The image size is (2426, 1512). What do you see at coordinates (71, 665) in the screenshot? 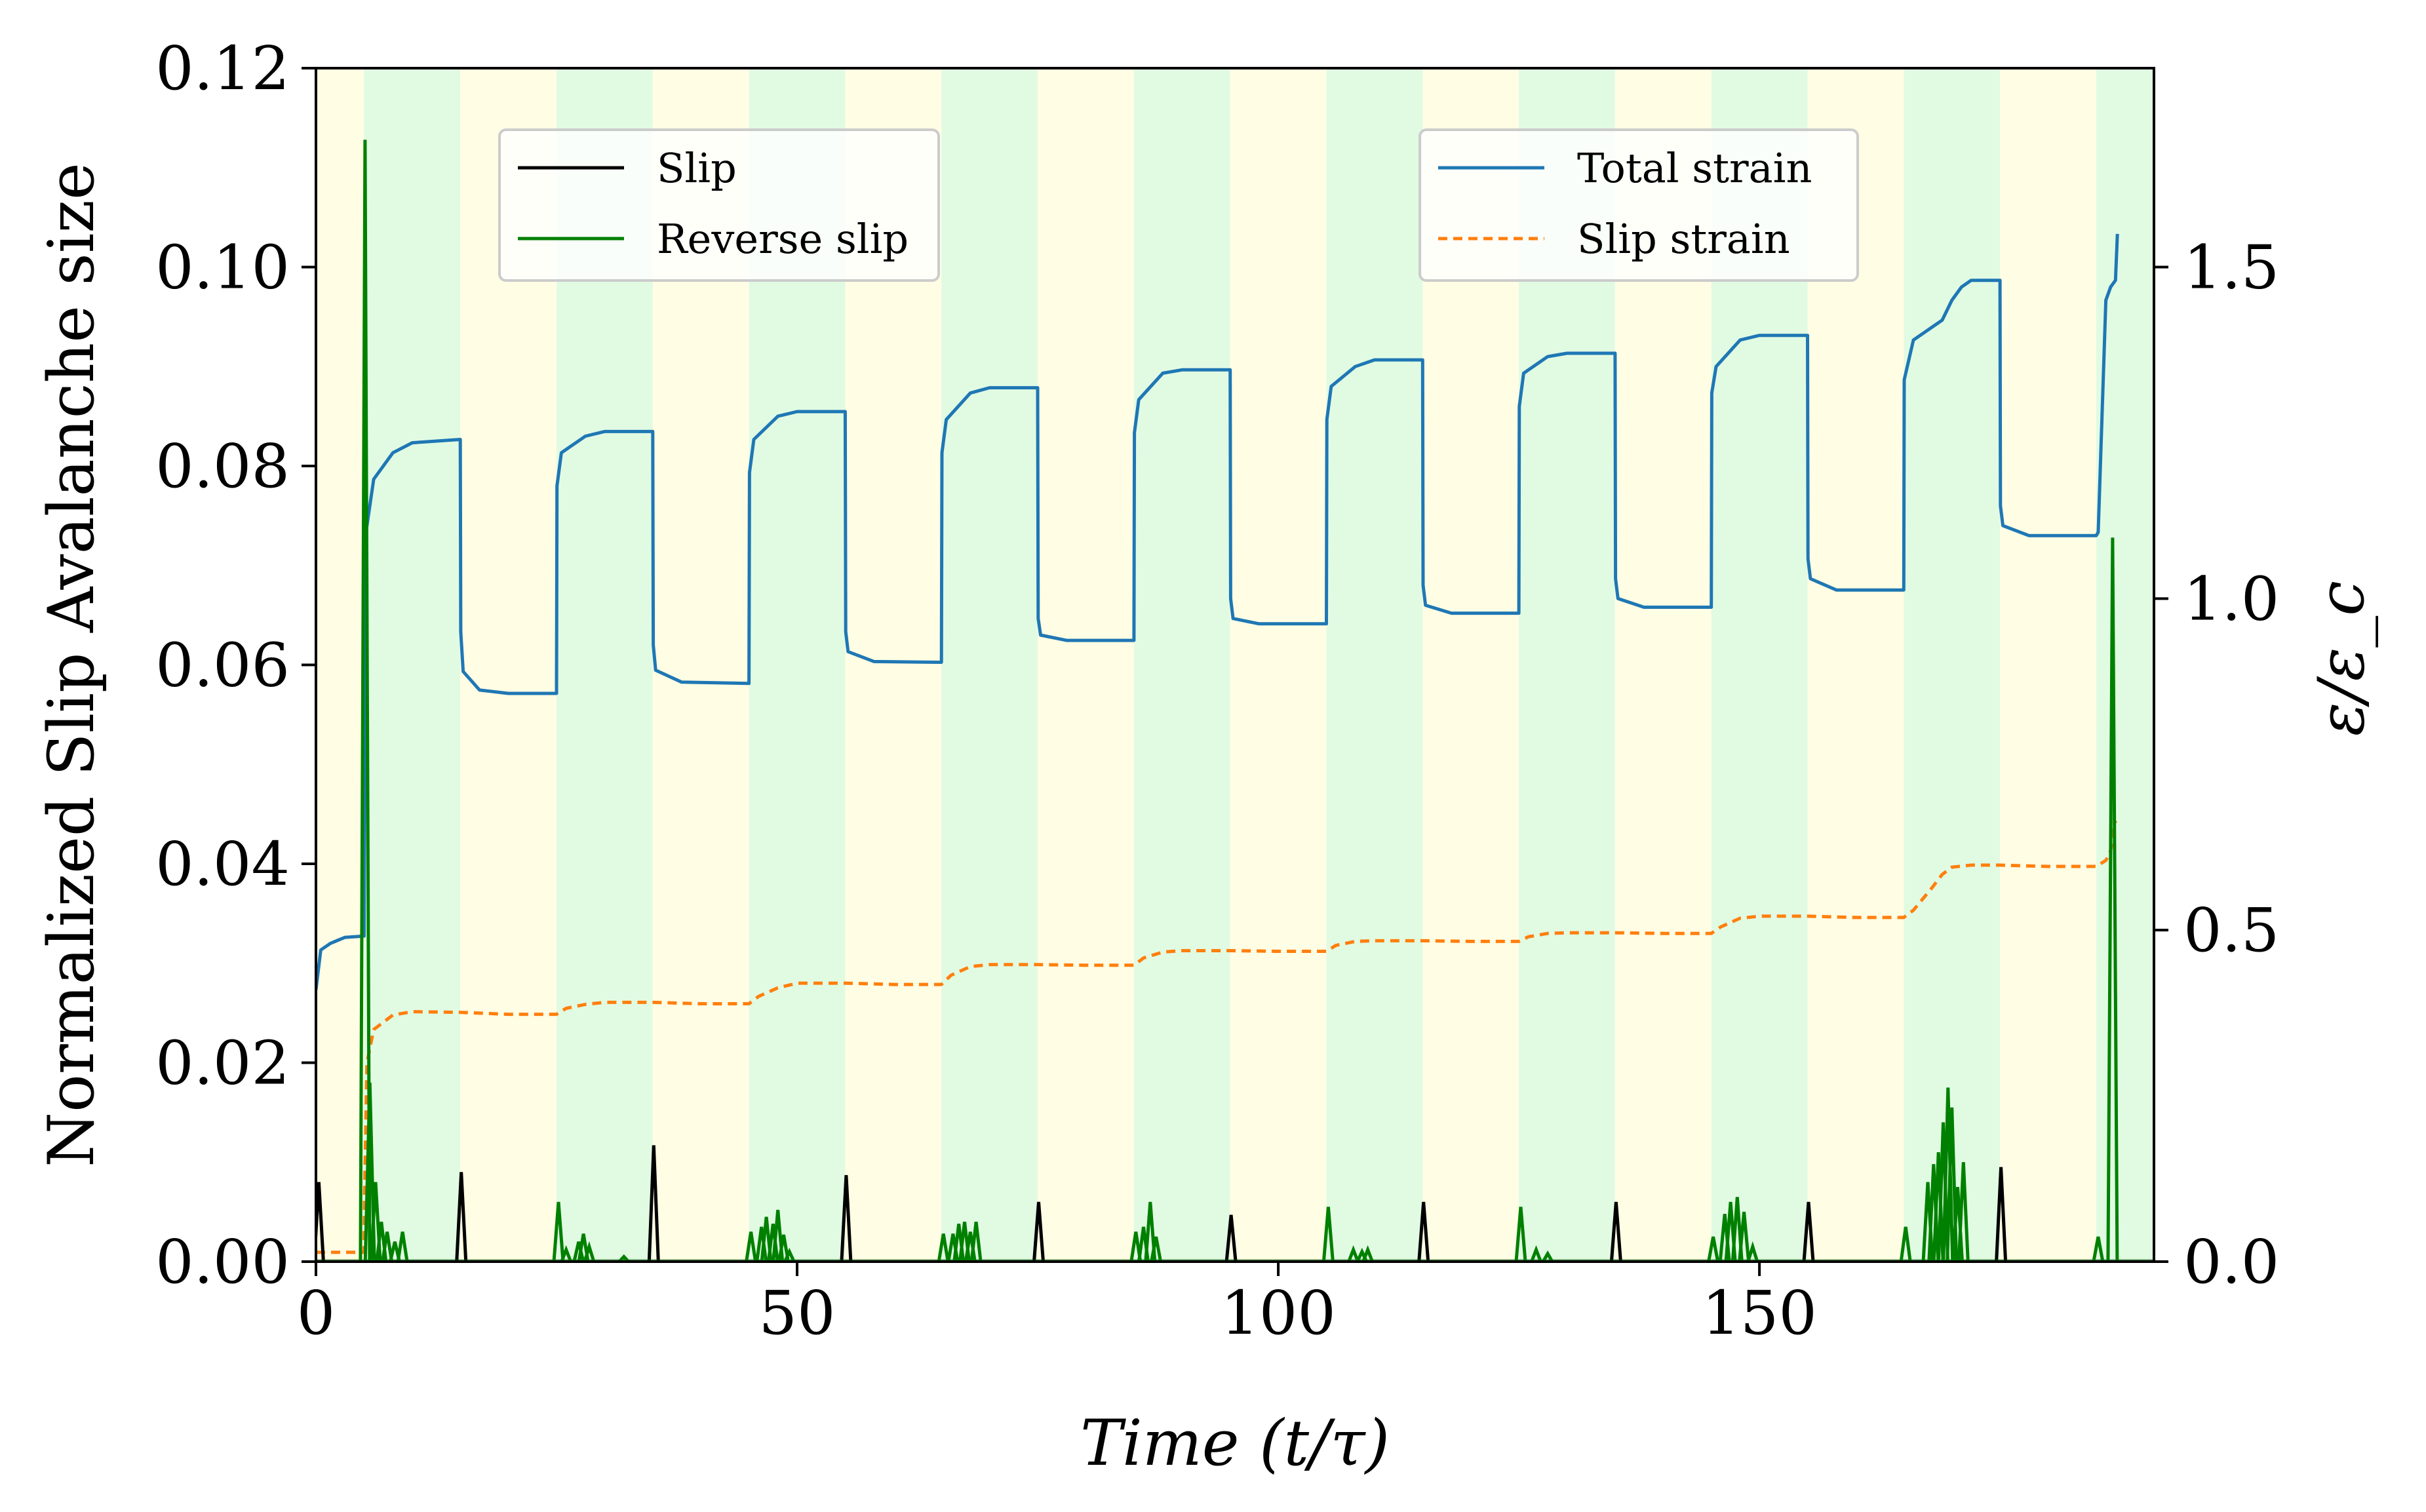
I see `y-axis-left-title: Normalized Slip Avalanche size` at bounding box center [71, 665].